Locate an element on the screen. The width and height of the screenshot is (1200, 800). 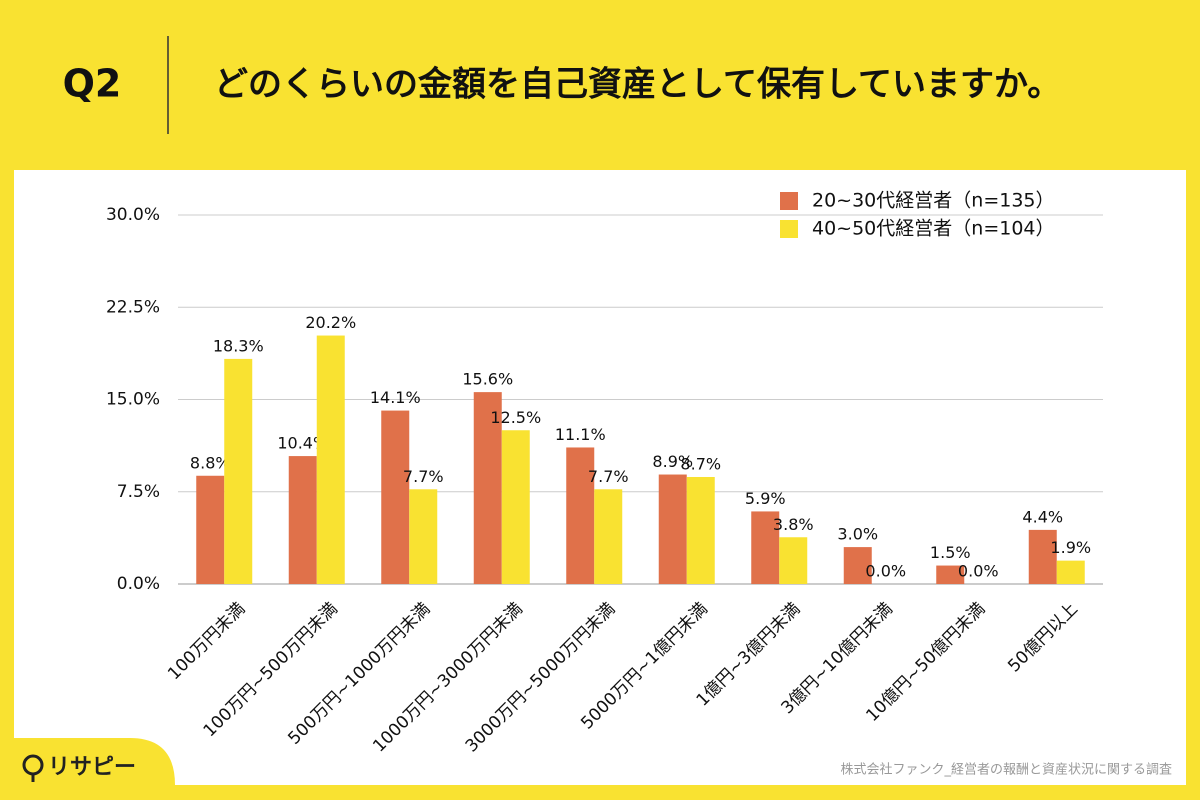
value-label: 1.5% is located at coordinates (950, 552).